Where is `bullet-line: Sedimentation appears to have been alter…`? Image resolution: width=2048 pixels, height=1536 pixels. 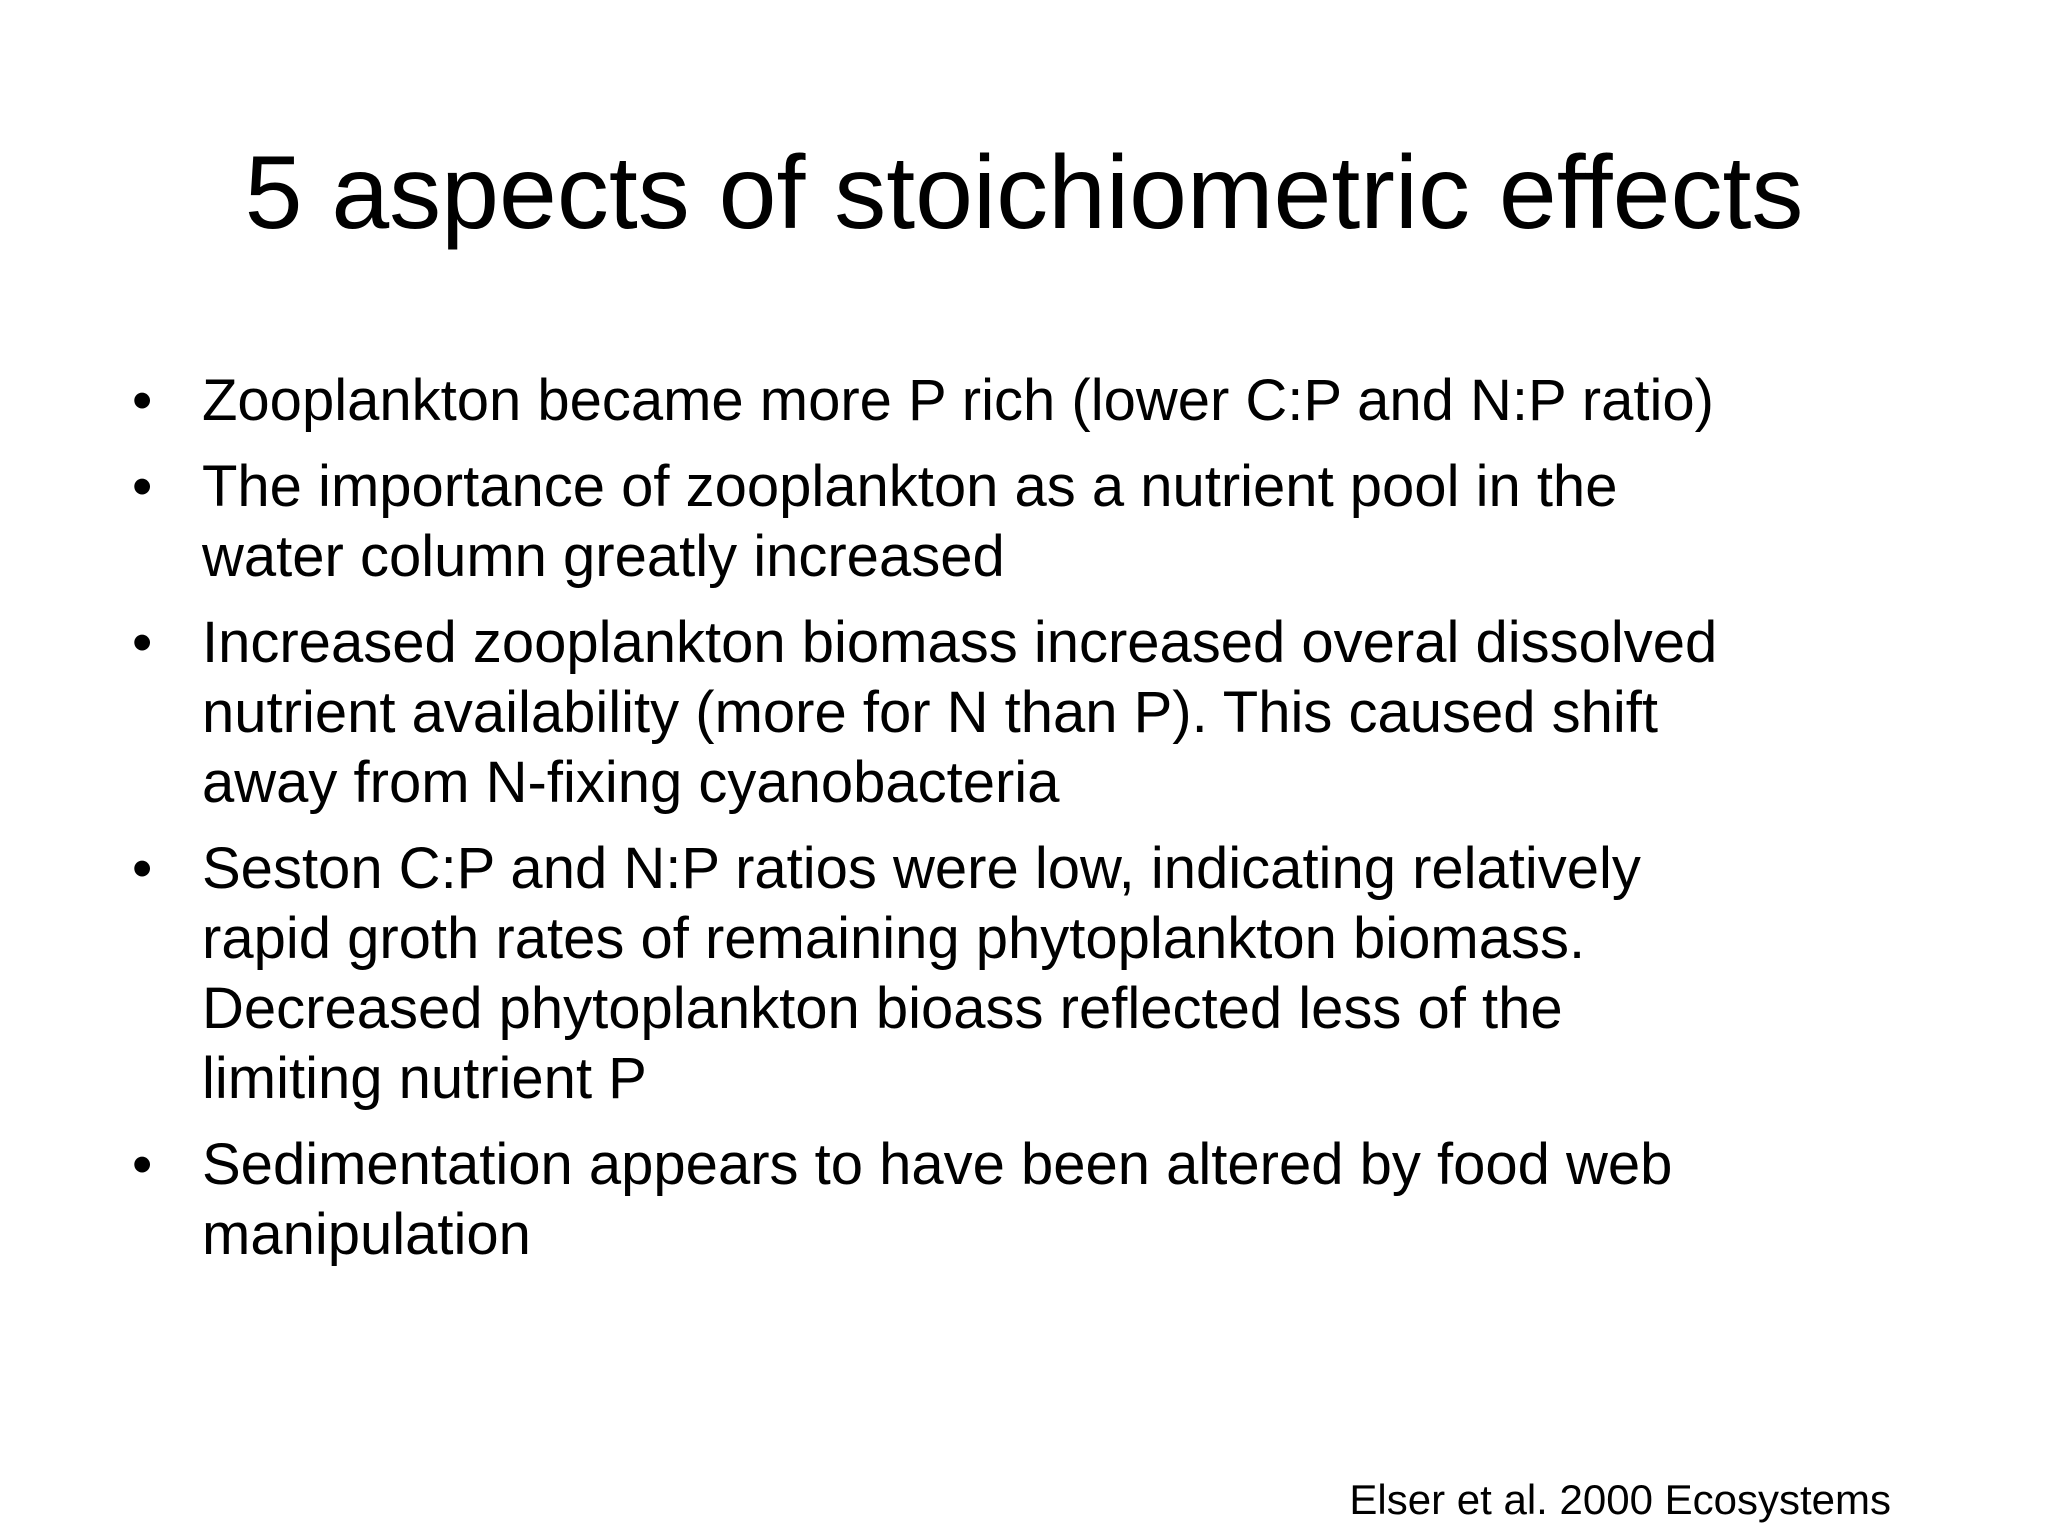
bullet-line: Sedimentation appears to have been alter… is located at coordinates (937, 1164).